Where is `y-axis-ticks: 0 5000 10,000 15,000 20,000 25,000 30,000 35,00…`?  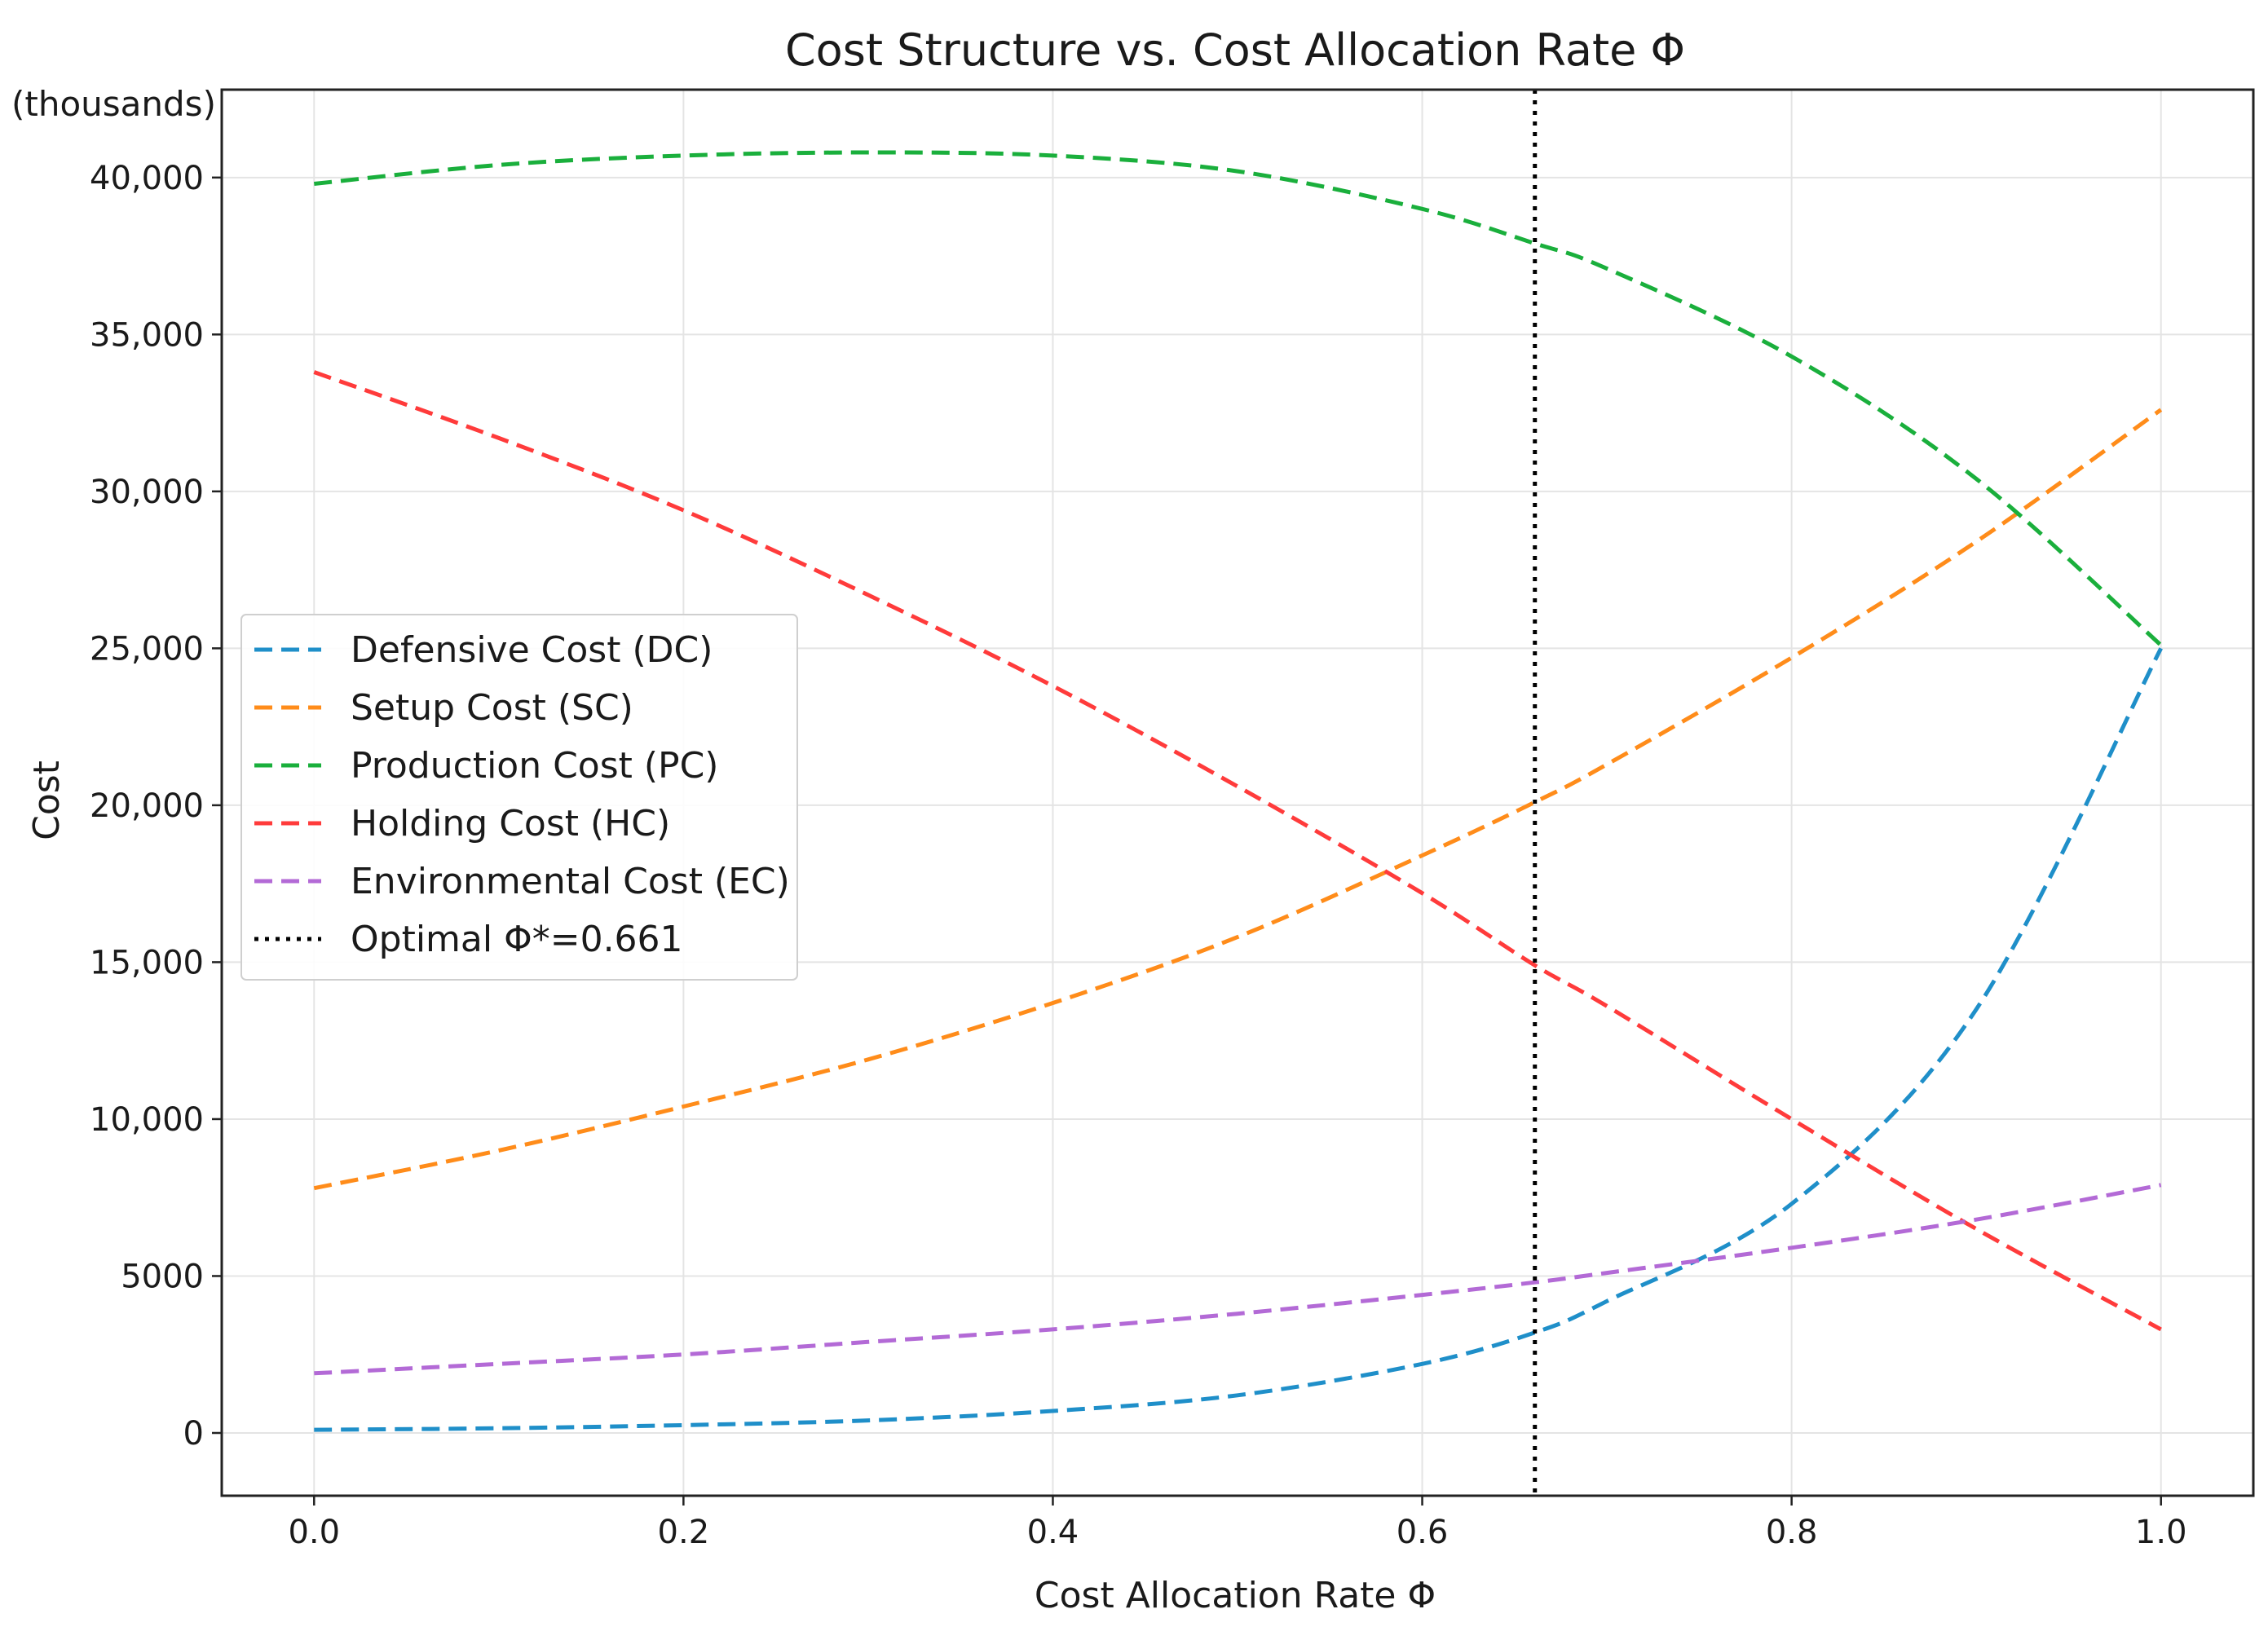
y-axis-ticks: 0 5000 10,000 15,000 20,000 25,000 30,000 35,00… is located at coordinates (156, 806).